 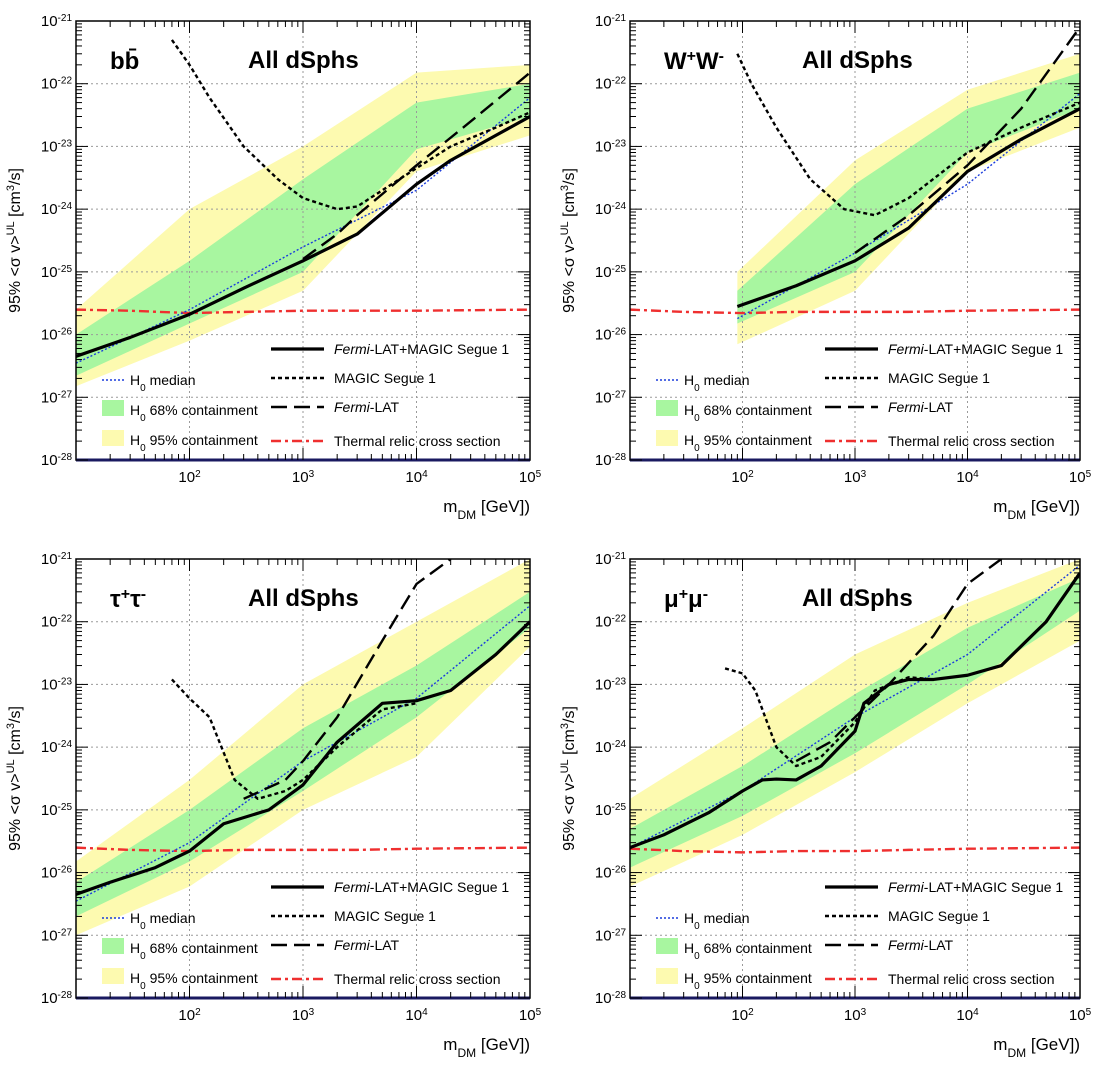 What do you see at coordinates (202, 978) in the screenshot?
I see `legend-label-95-part: 95% containment` at bounding box center [202, 978].